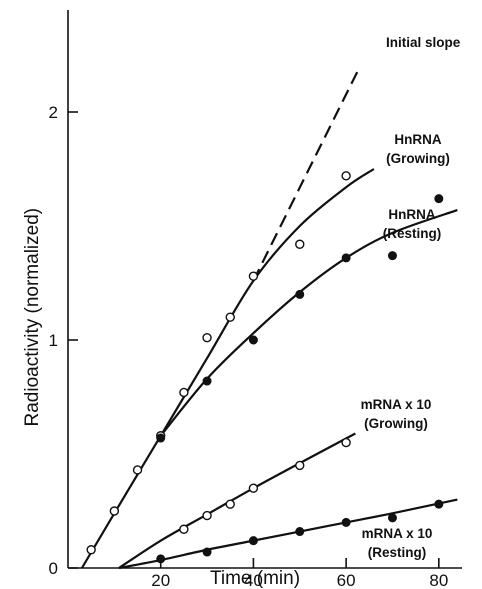  What do you see at coordinates (412, 224) in the screenshot?
I see `annotation-hnrna-resting: HnRNA (Resting)` at bounding box center [412, 224].